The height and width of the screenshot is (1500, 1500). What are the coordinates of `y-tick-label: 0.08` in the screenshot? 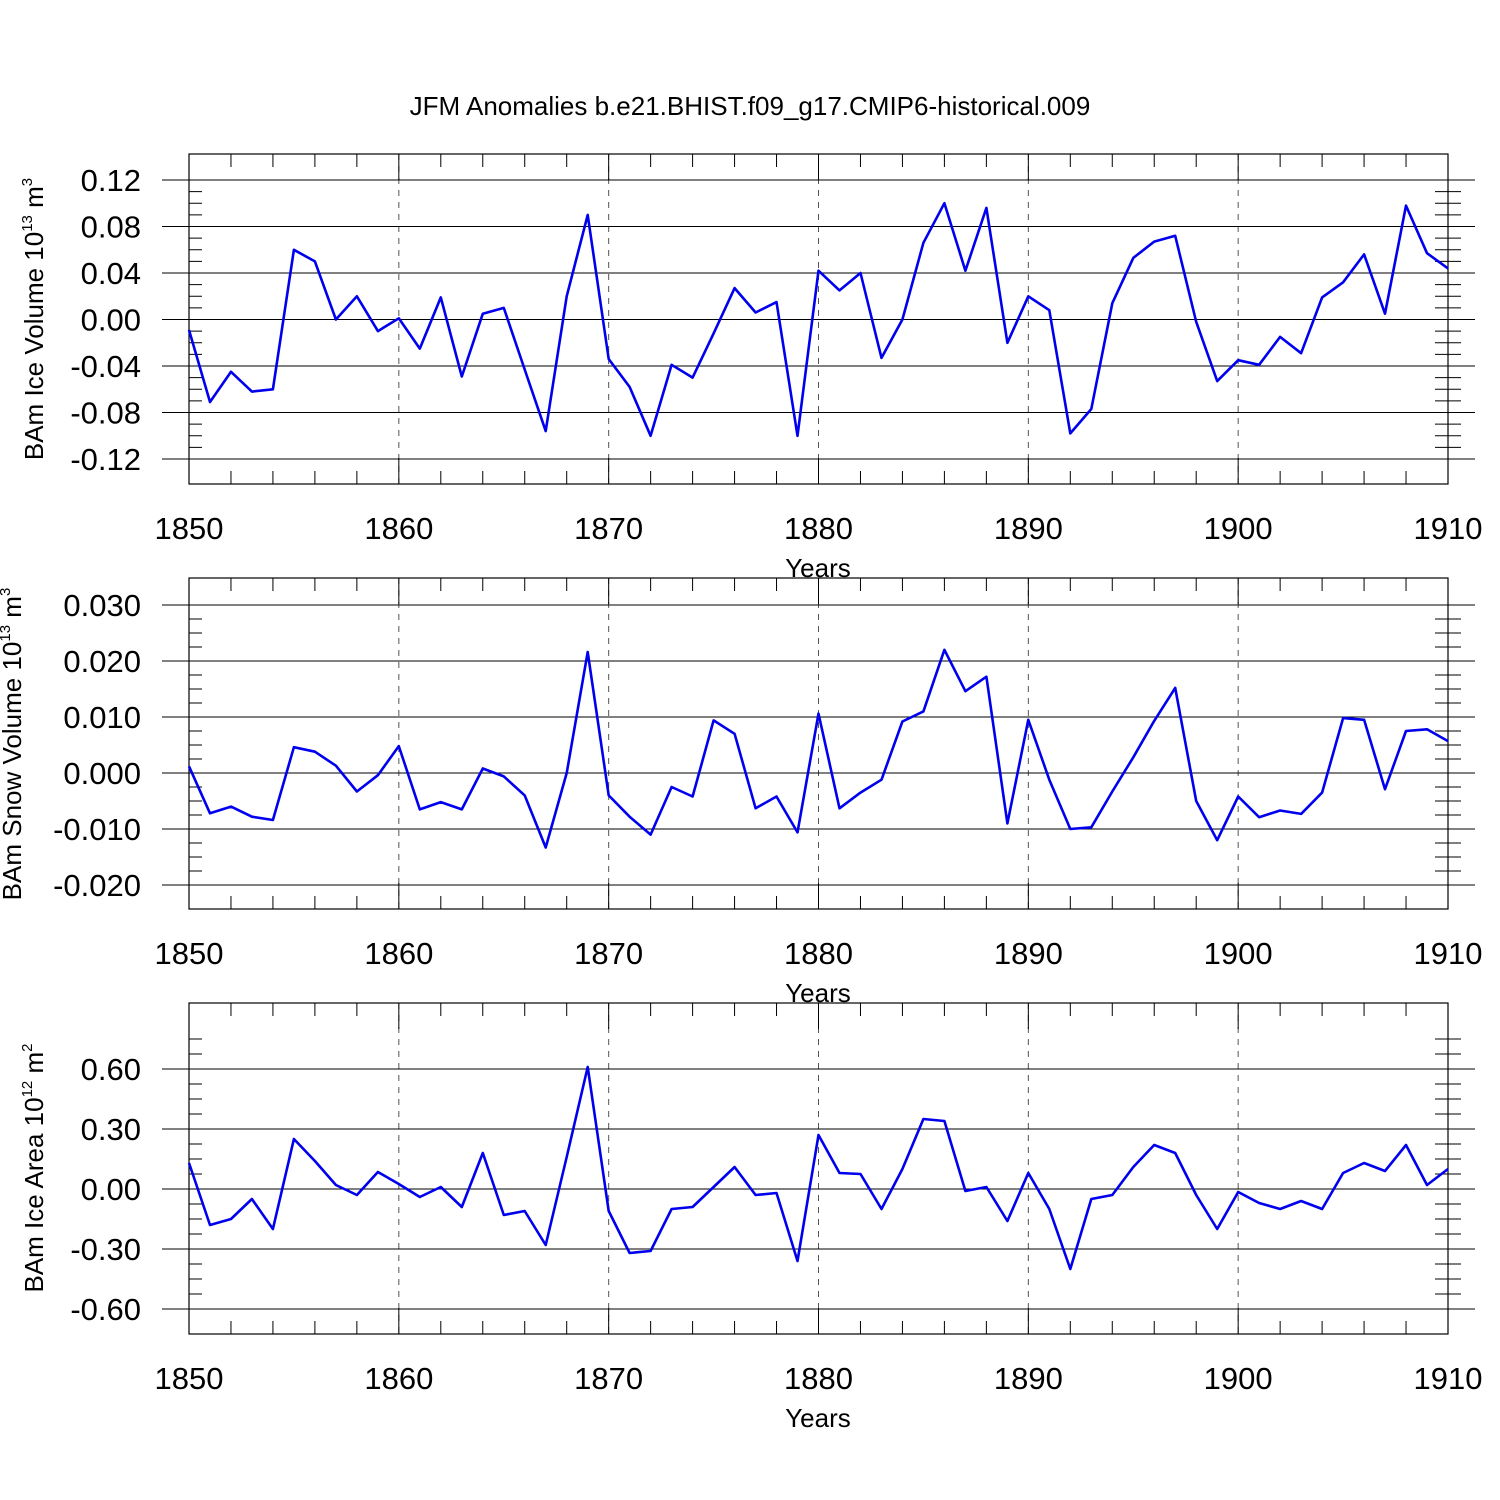 It's located at (111, 227).